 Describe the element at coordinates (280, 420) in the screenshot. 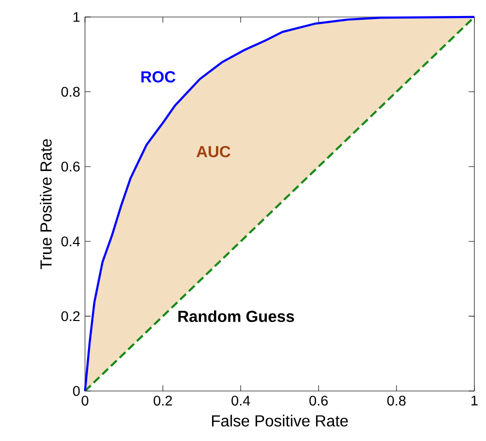

I see `x-axis-title: False Positive Rate` at that location.